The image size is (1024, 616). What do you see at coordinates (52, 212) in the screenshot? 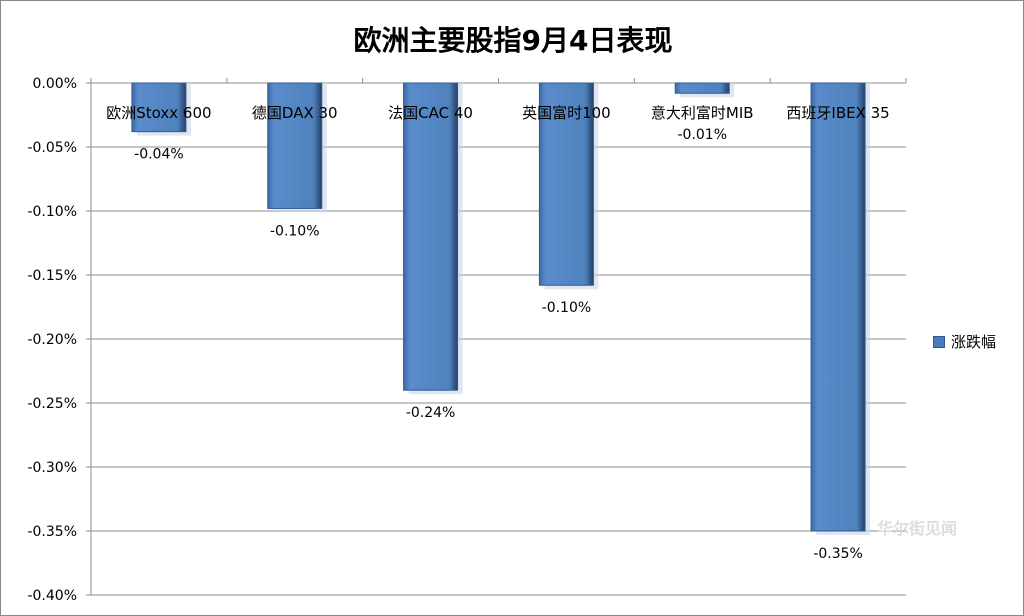
I see `y-tick-label: -0.10%` at bounding box center [52, 212].